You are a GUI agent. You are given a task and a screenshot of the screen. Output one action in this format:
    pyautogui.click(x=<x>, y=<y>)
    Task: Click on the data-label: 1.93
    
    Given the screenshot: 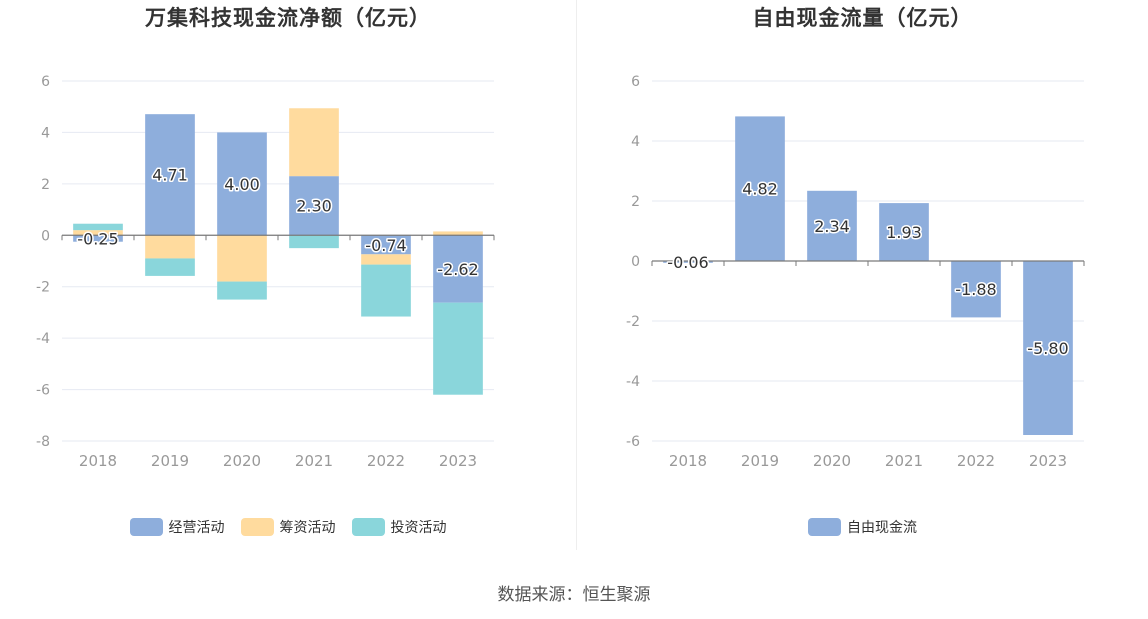 What is the action you would take?
    pyautogui.click(x=904, y=232)
    